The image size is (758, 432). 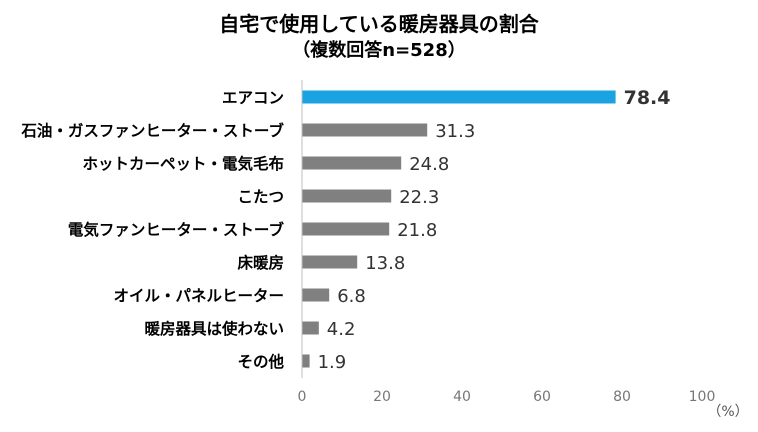 I want to click on data-label: 13.8, so click(x=385, y=263).